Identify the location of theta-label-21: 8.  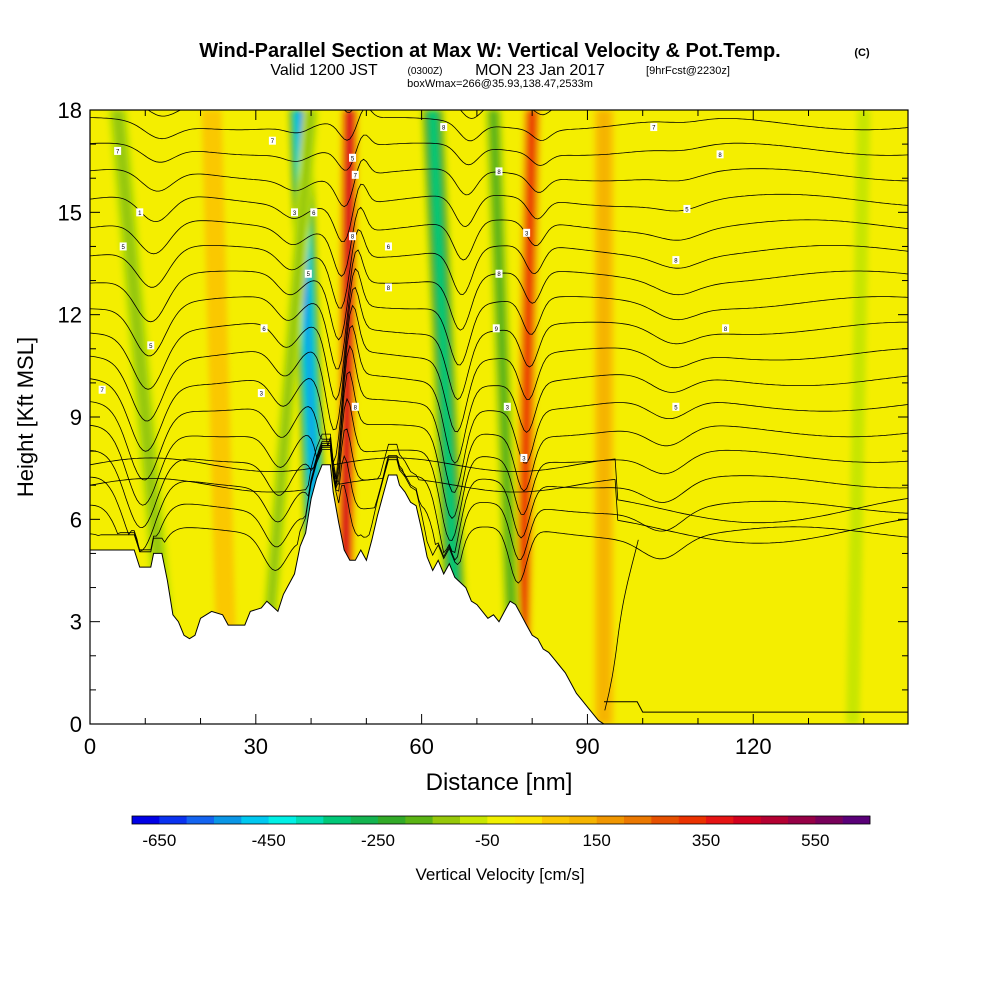
(499, 171).